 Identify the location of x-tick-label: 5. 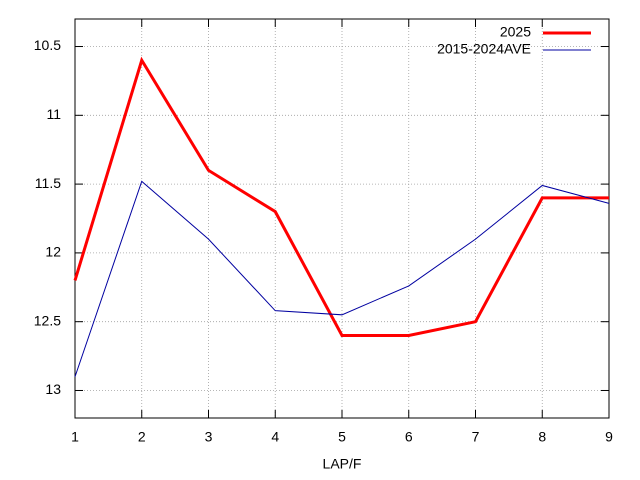
(342, 437).